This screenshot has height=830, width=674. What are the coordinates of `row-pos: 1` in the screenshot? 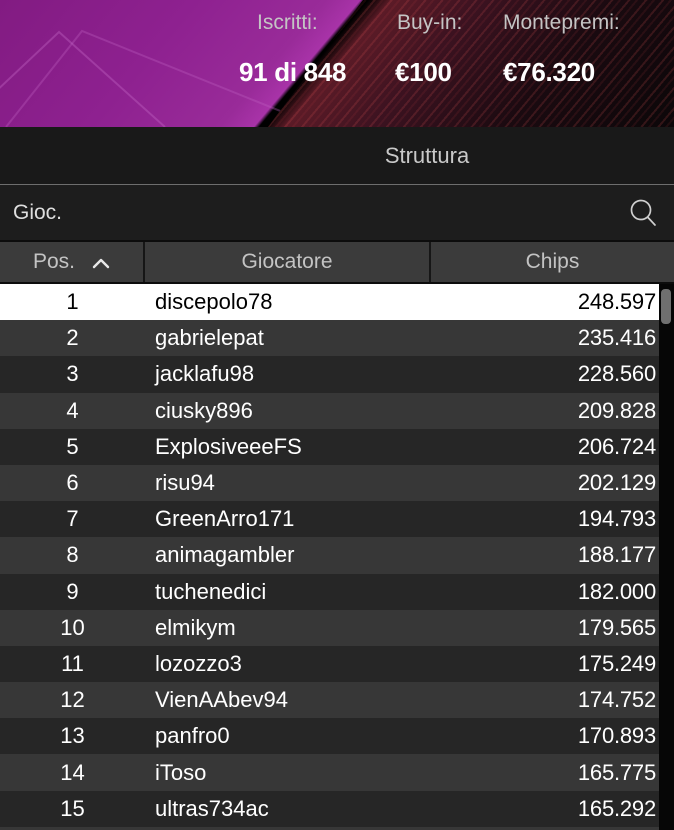 It's located at (72, 302).